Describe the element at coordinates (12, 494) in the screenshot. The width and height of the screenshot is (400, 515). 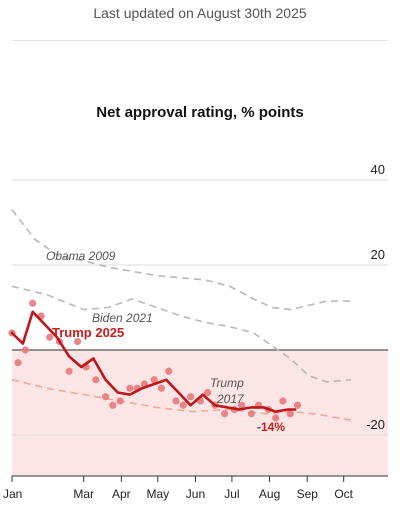
I see `x-tick-label: Jan` at that location.